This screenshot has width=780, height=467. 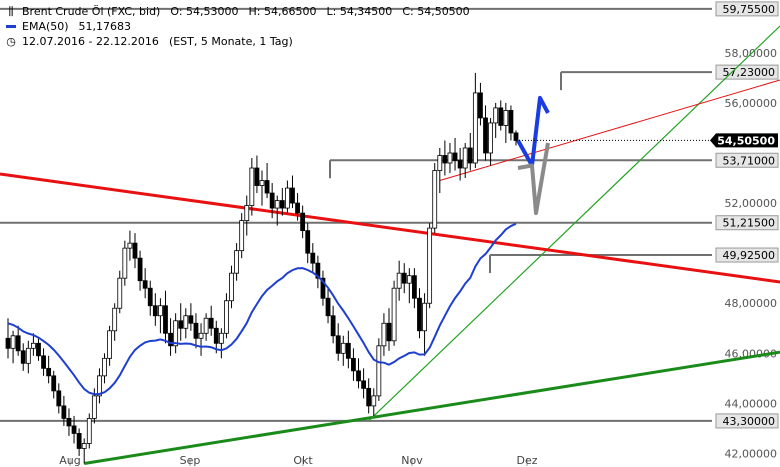 I want to click on ema-value: 51,17683, so click(x=105, y=26).